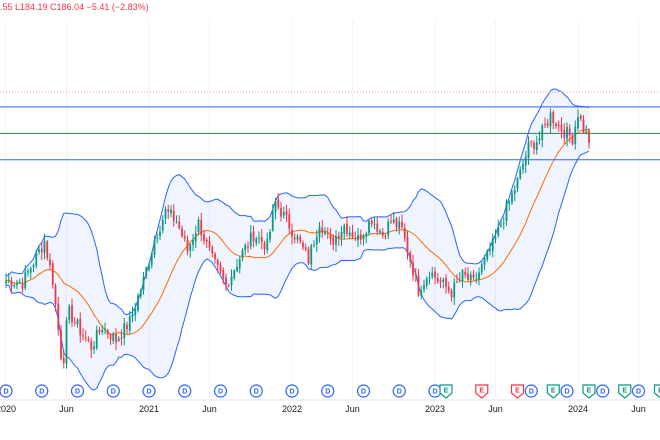 Image resolution: width=660 pixels, height=440 pixels. Describe the element at coordinates (495, 409) in the screenshot. I see `x-tick-label: Jun` at that location.